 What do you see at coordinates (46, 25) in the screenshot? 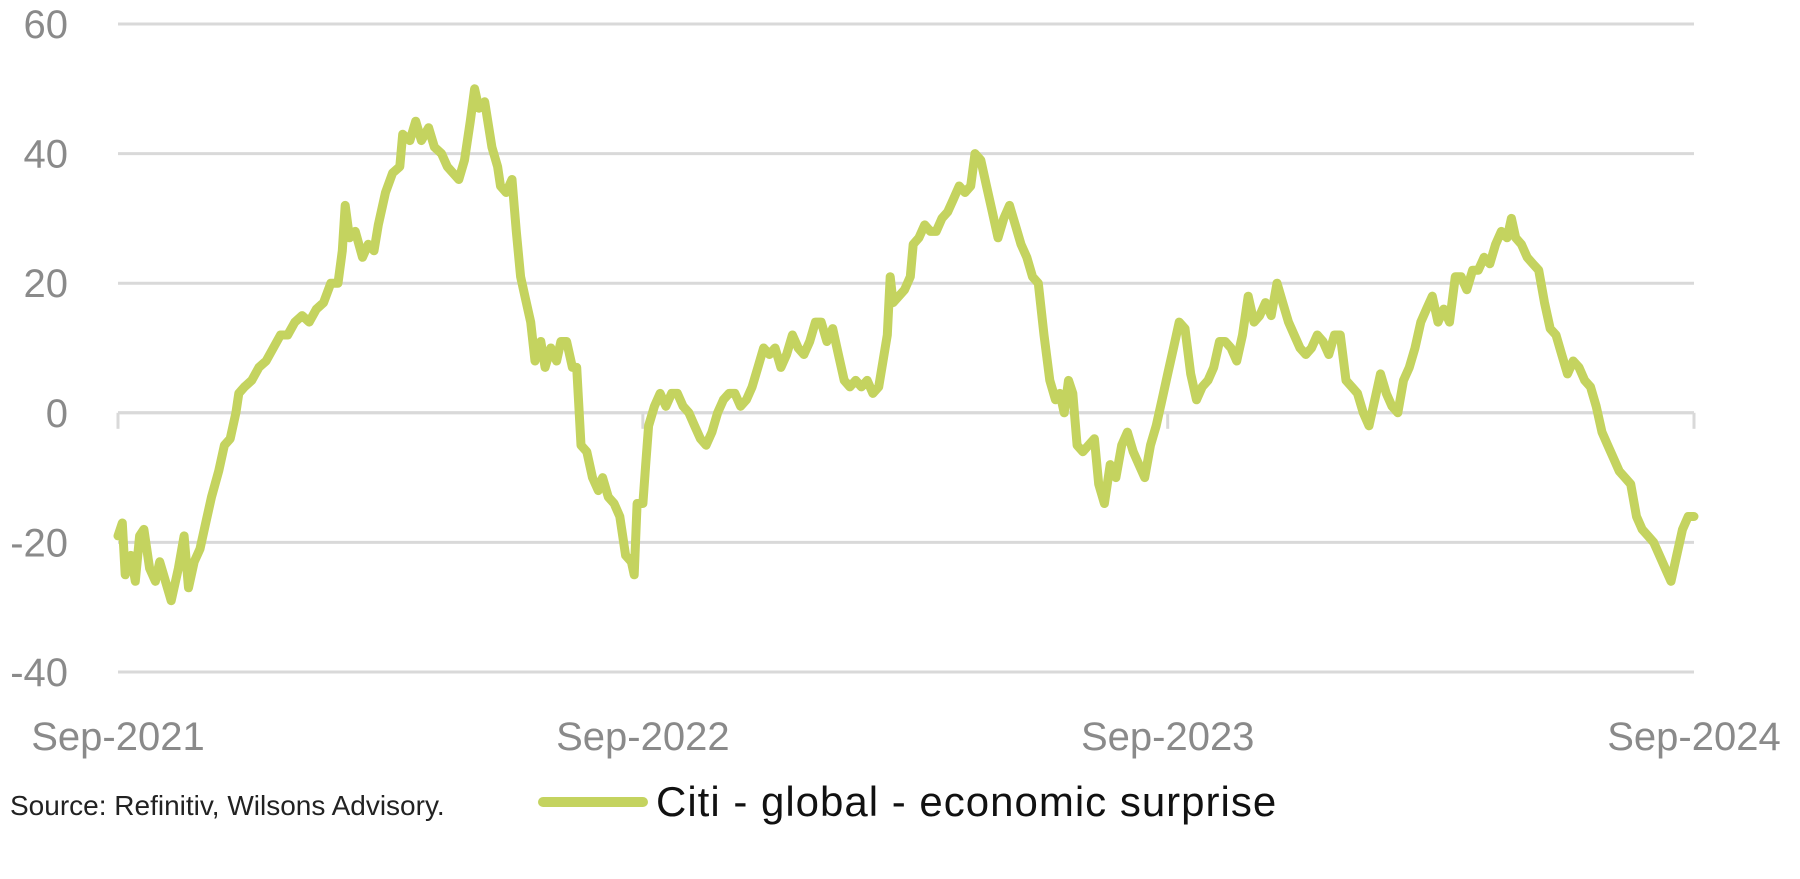
I see `y-tick-label: 60` at bounding box center [46, 25].